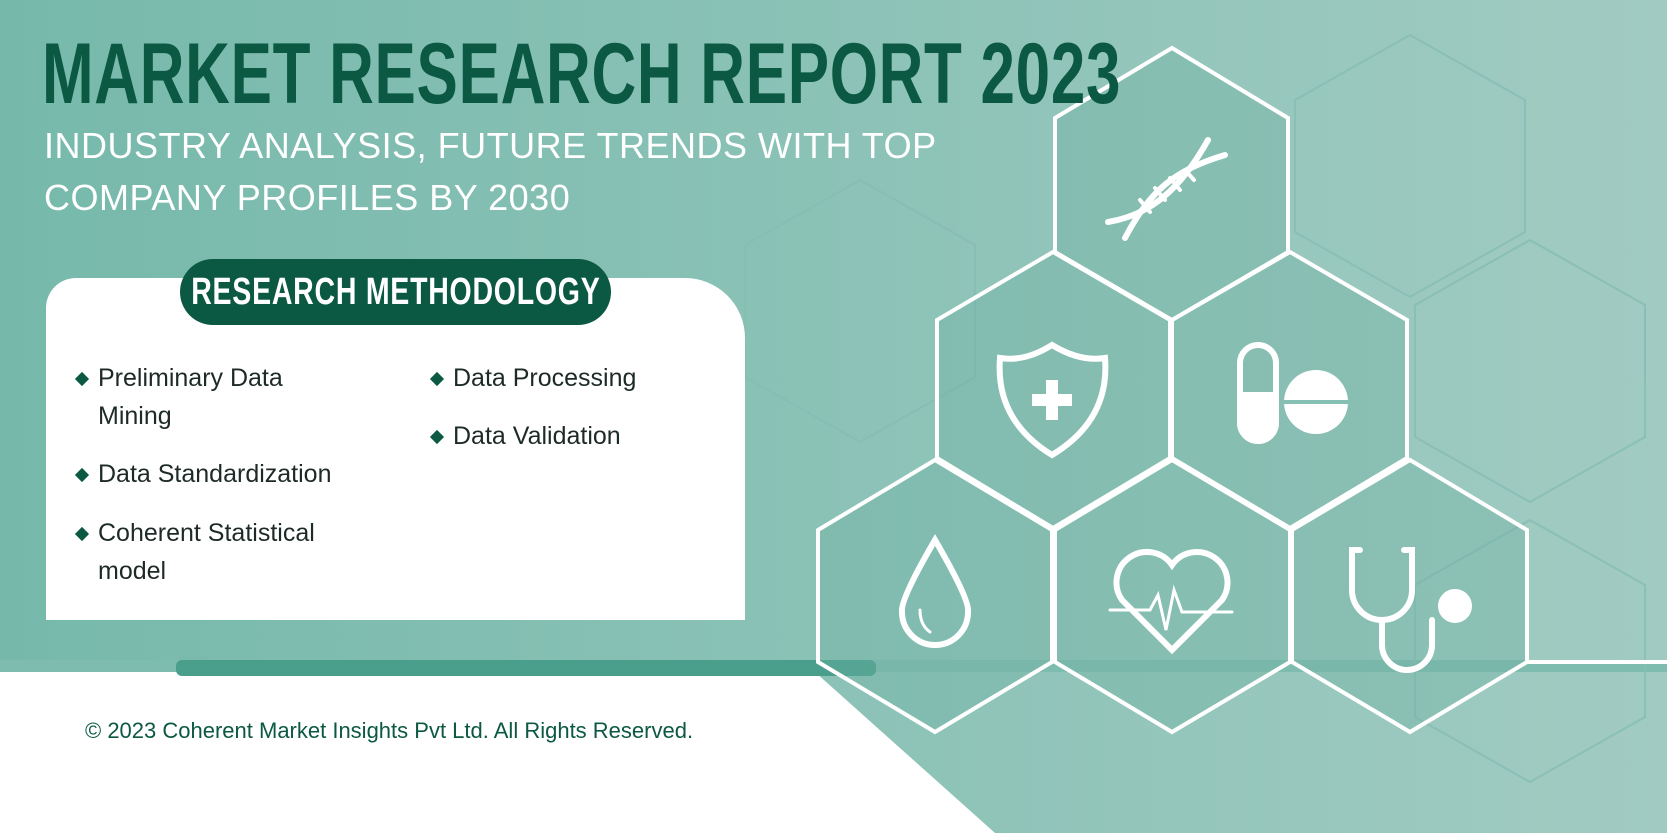  What do you see at coordinates (178, 397) in the screenshot?
I see `list-item: Preliminary Data Mining` at bounding box center [178, 397].